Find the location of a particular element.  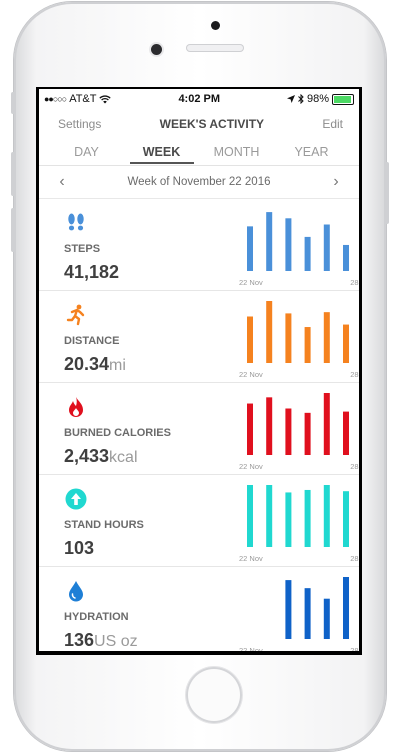

bar-chart-hydration: 22 Nov 28 Nov is located at coordinates (299, 614).